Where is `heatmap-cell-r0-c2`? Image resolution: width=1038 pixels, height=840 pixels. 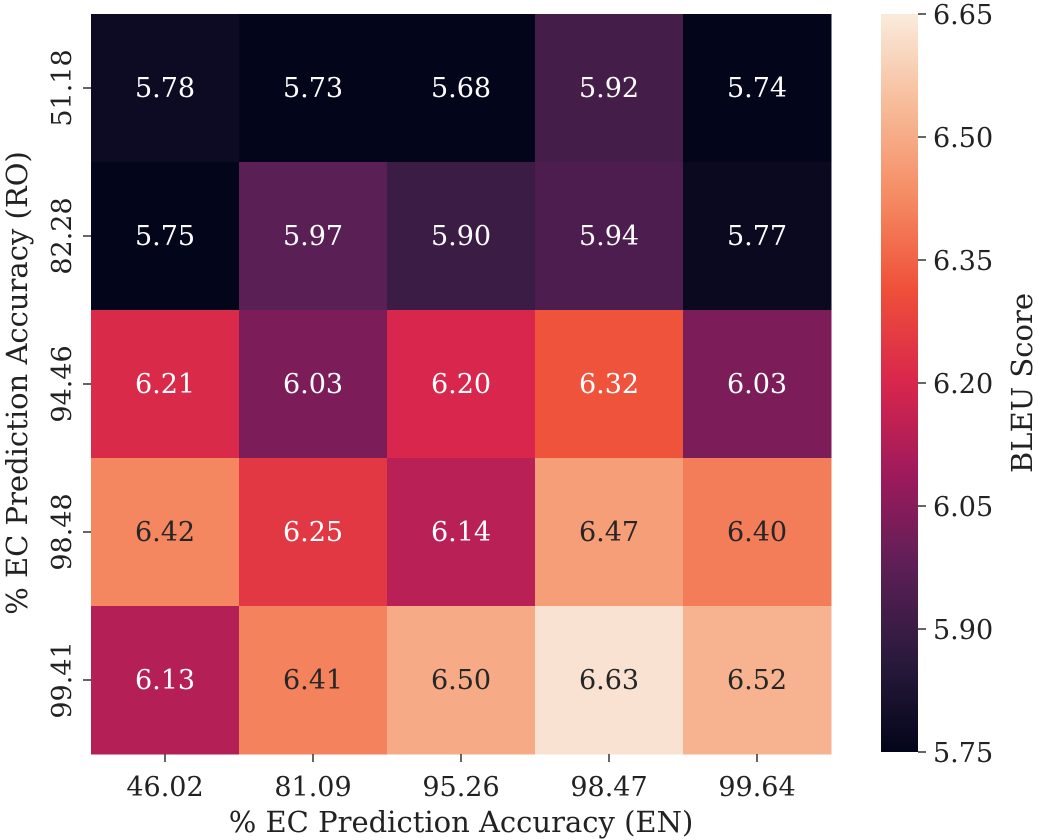
heatmap-cell-r0-c2 is located at coordinates (461, 88).